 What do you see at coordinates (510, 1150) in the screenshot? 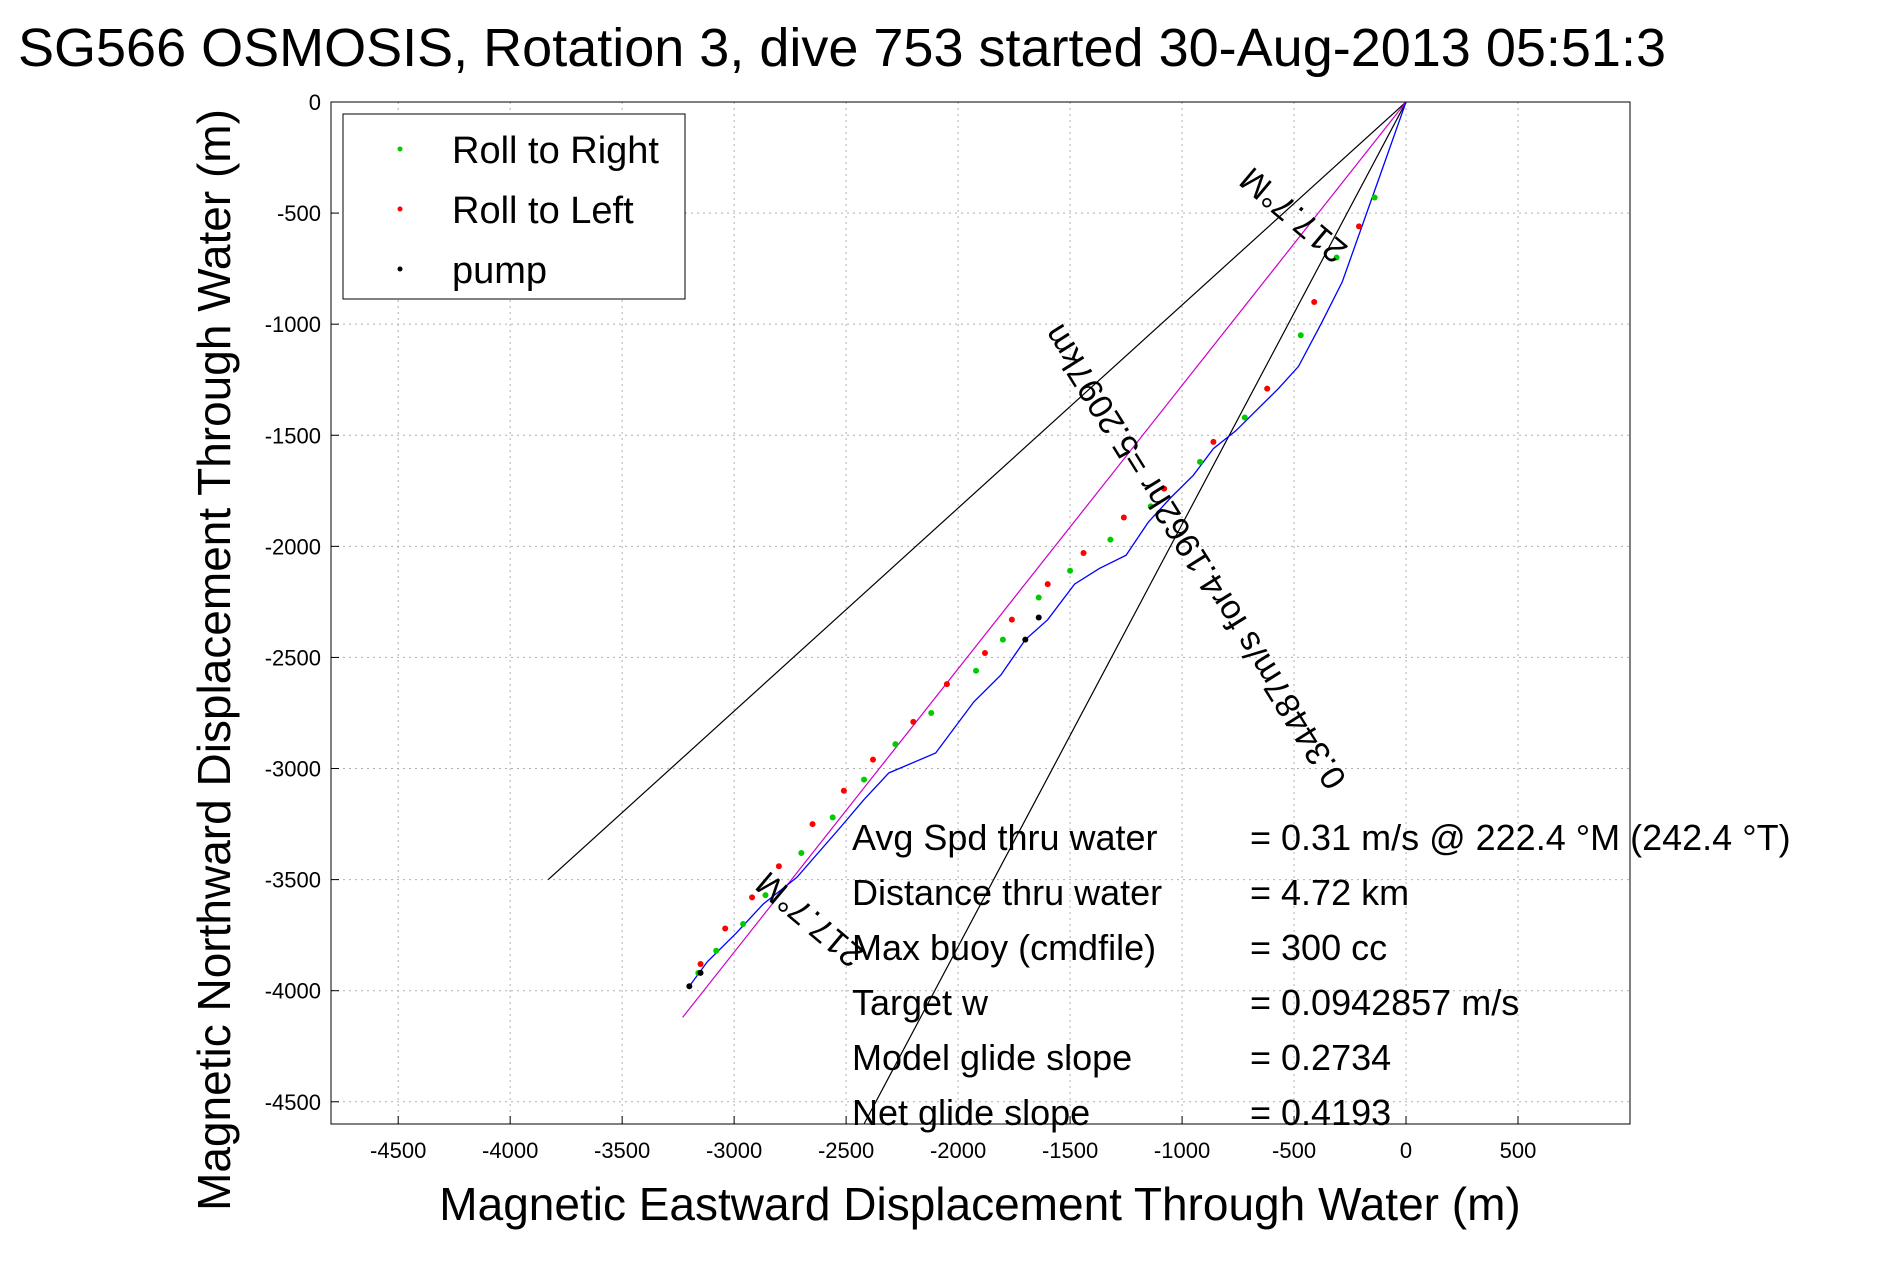
I see `x-tick-label: -4000` at bounding box center [510, 1150].